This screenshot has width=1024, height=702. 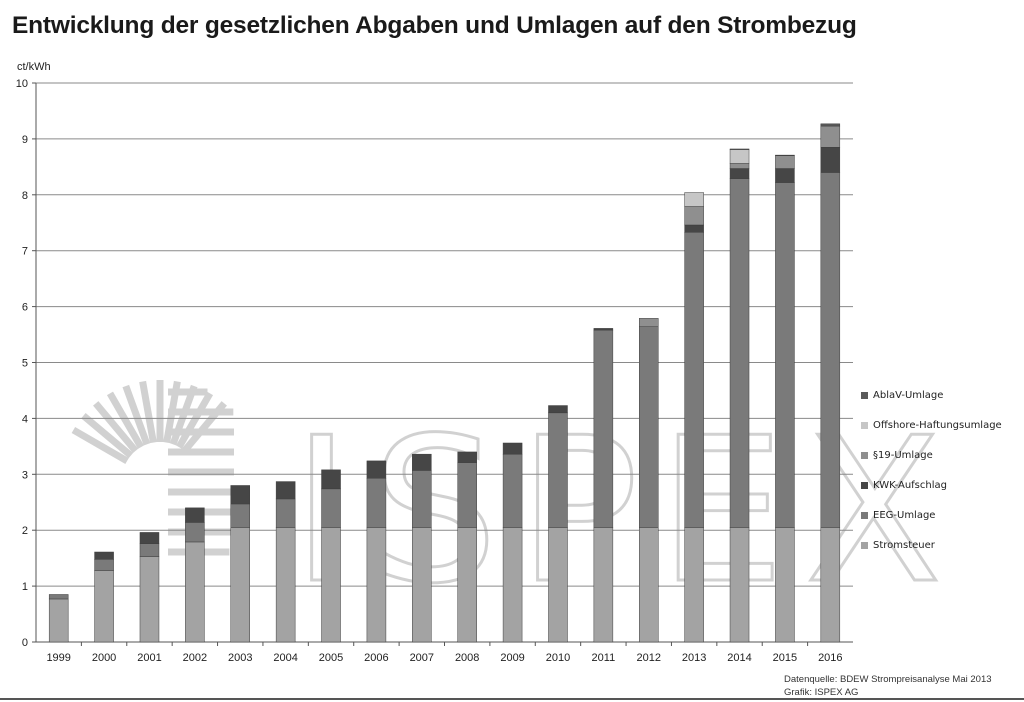 I want to click on x-tick-label: 2002, so click(x=195, y=658).